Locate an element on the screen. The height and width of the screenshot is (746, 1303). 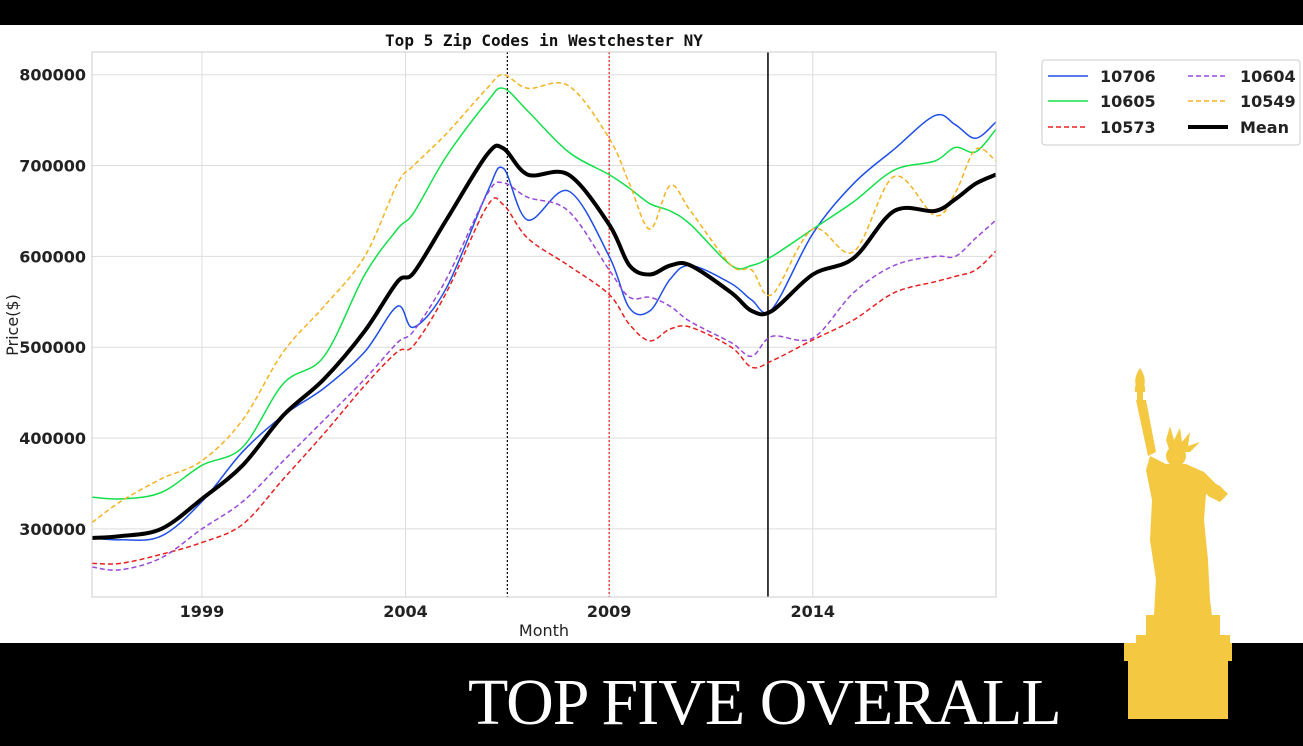
y-tick-label: 700000 is located at coordinates (52, 166).